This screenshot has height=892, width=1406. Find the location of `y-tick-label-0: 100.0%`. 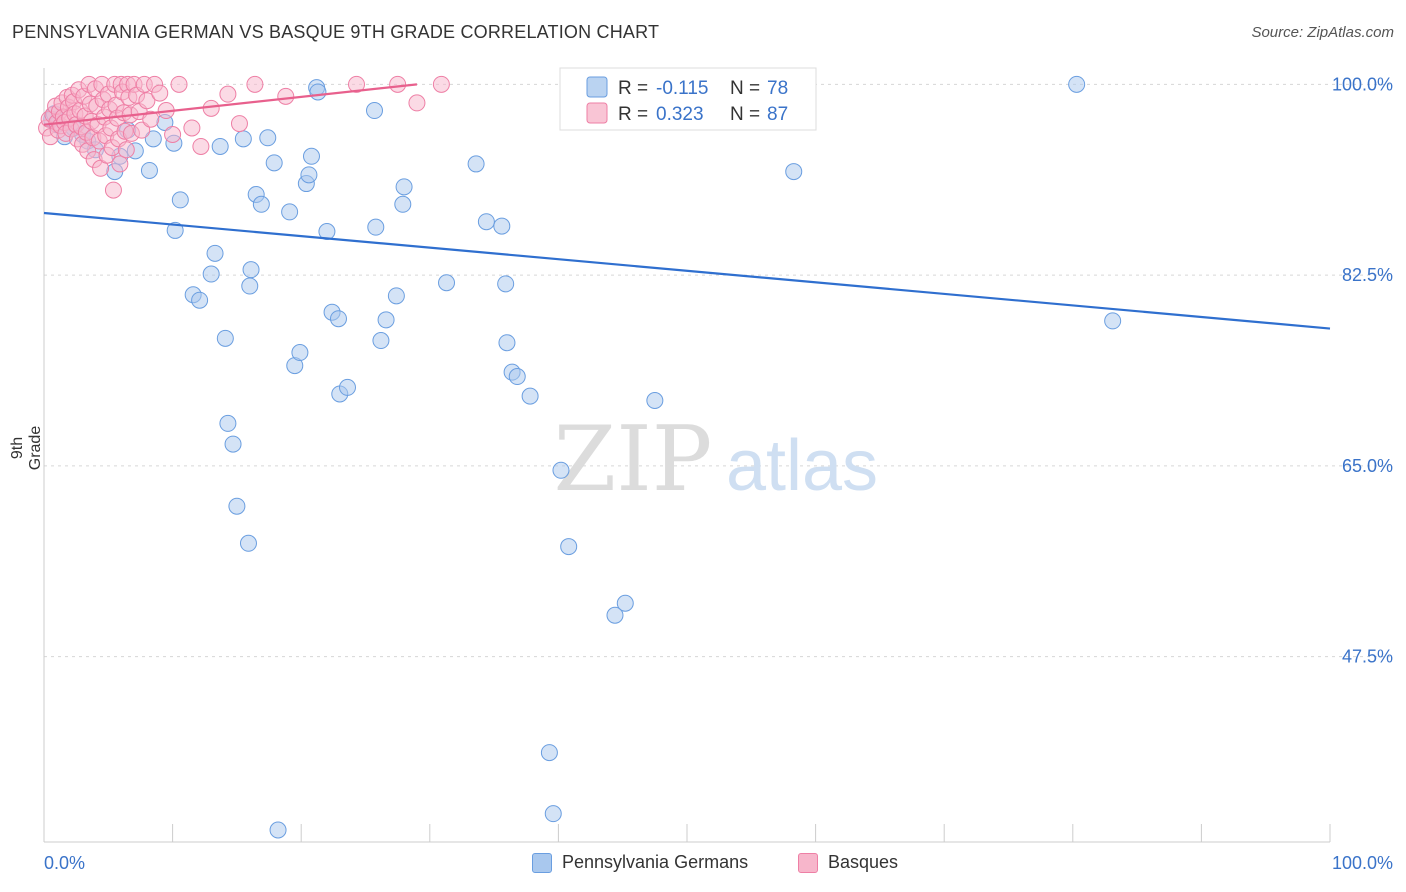

y-tick-label-0: 100.0% is located at coordinates (1362, 84).